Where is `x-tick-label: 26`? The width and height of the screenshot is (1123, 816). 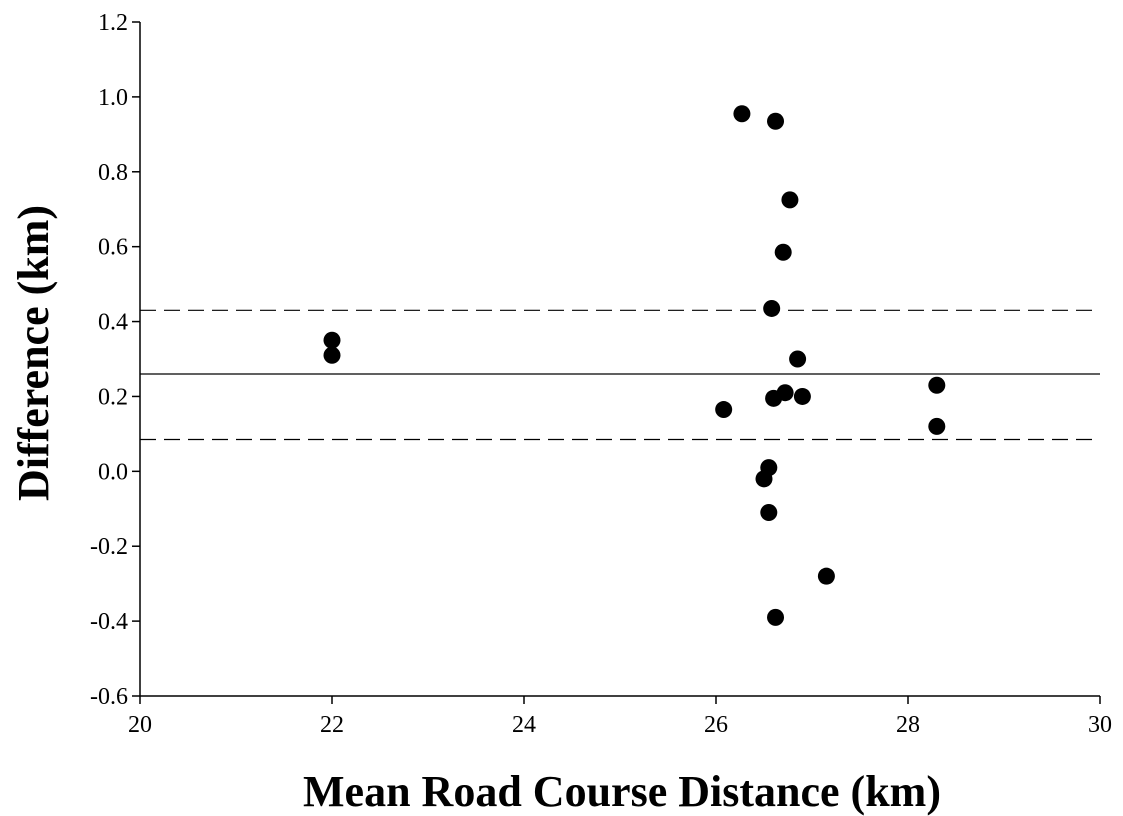
x-tick-label: 26 is located at coordinates (716, 725).